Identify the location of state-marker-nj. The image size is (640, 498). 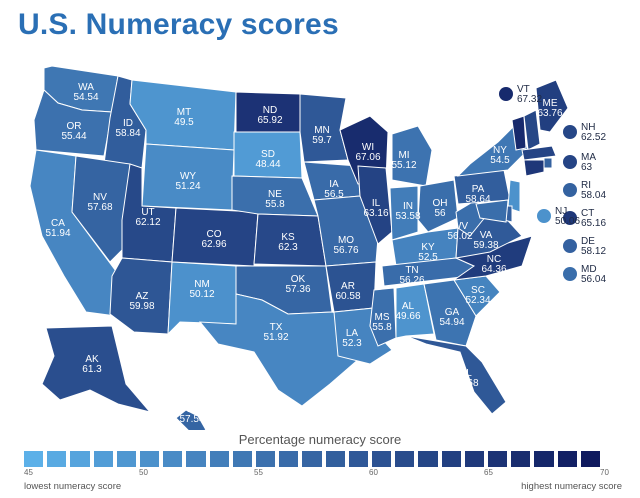
(544, 216).